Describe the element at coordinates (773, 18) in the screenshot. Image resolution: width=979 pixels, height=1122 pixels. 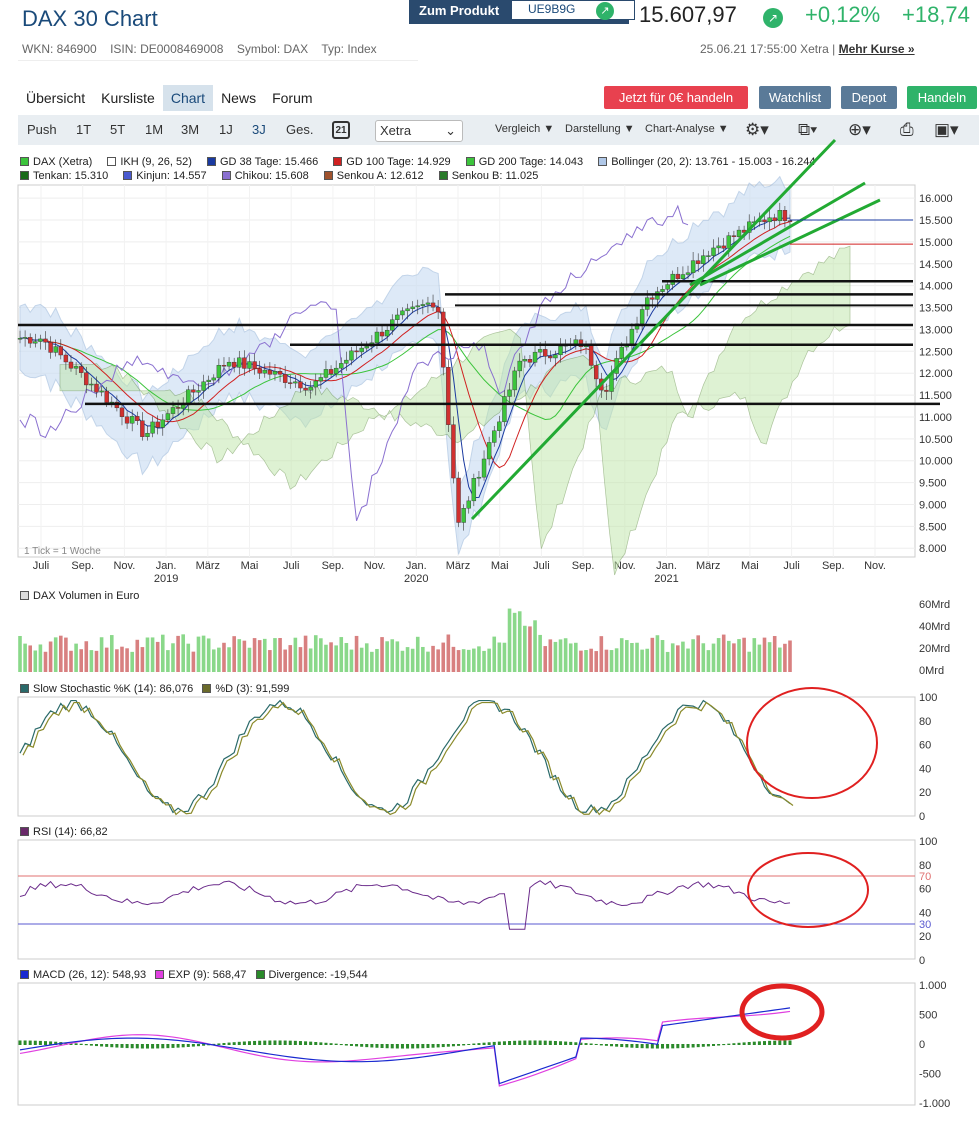
I see `arrow-up-right-icon: ↗` at that location.